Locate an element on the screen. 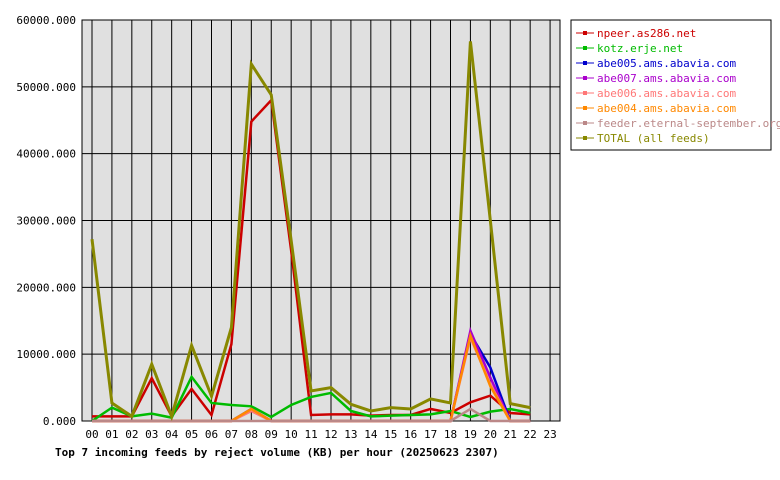 The height and width of the screenshot is (480, 780). x-tick-label: 04 is located at coordinates (172, 434).